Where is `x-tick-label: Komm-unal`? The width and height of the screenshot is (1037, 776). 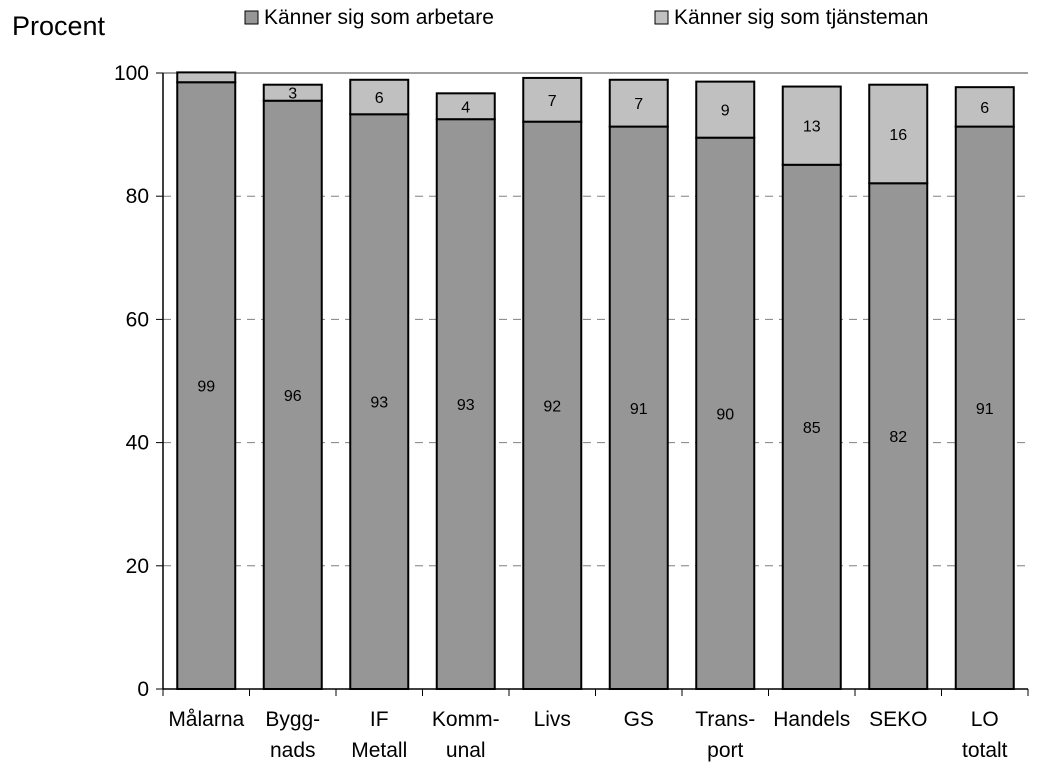 x-tick-label: Komm-unal is located at coordinates (466, 735).